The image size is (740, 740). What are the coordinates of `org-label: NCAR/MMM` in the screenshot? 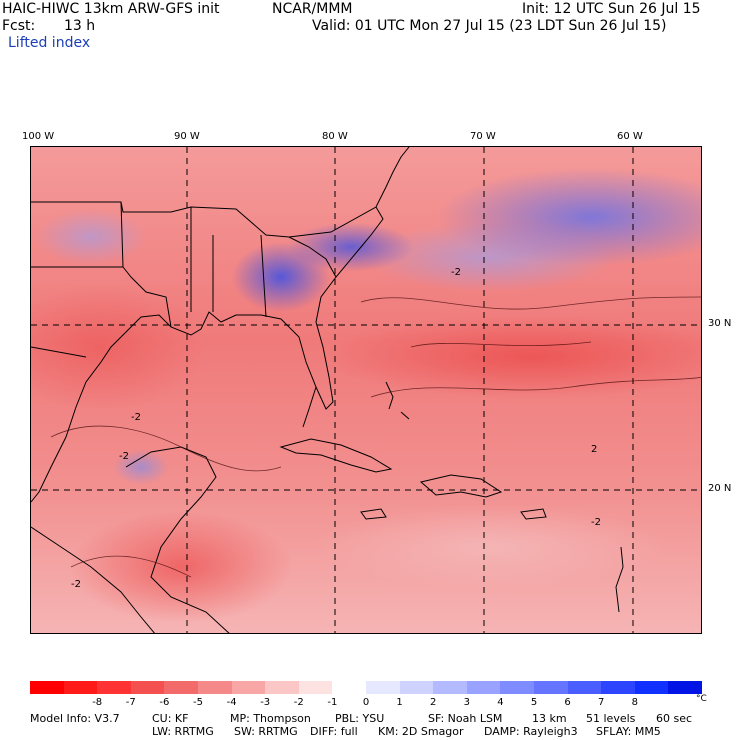 It's located at (312, 9).